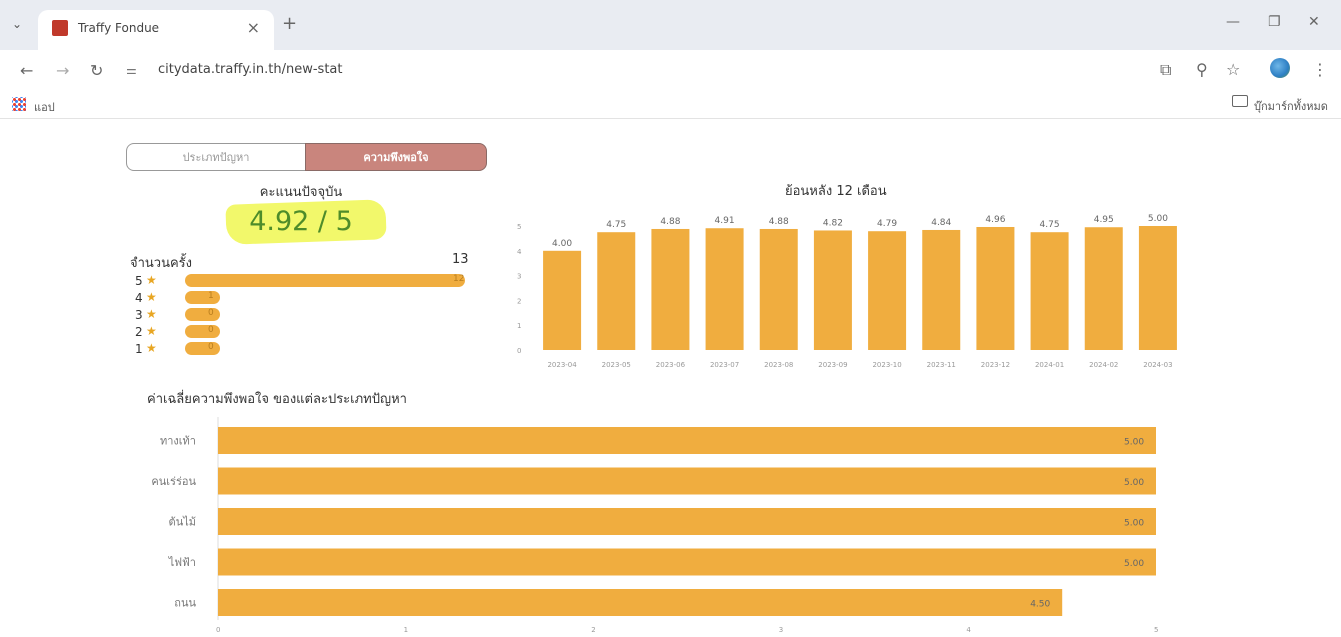 This screenshot has height=637, width=1341. What do you see at coordinates (1104, 220) in the screenshot?
I see `bar-value-label: 4.95` at bounding box center [1104, 220].